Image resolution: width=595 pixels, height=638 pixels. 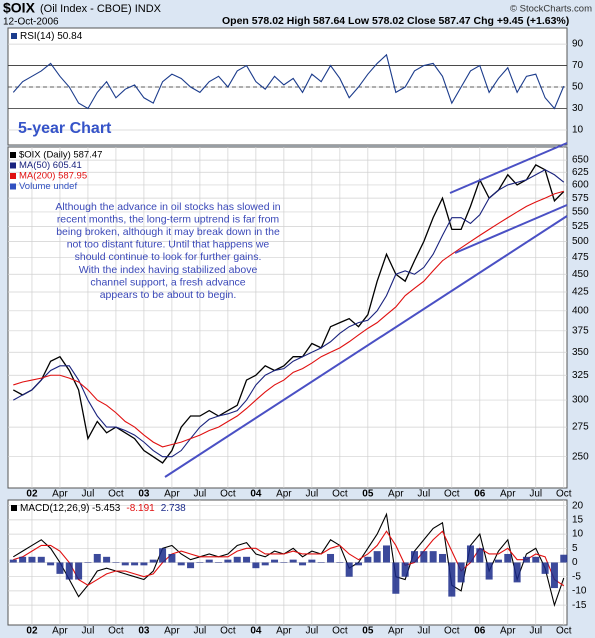 What do you see at coordinates (256, 631) in the screenshot?
I see `x-tick-label: 04` at bounding box center [256, 631].